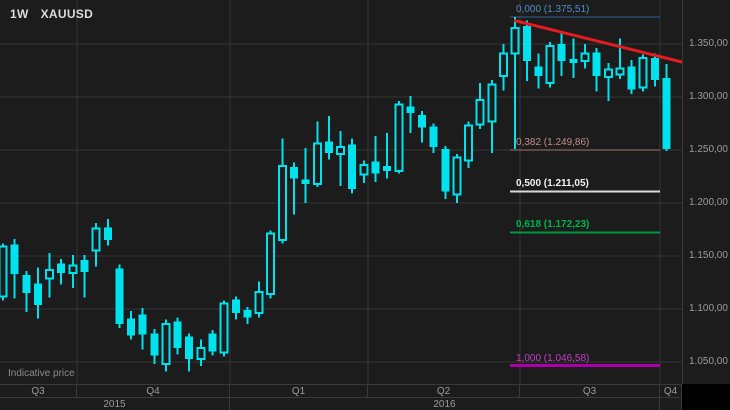 The width and height of the screenshot is (730, 410). What do you see at coordinates (299, 391) in the screenshot?
I see `quarter-label: Q1` at bounding box center [299, 391].